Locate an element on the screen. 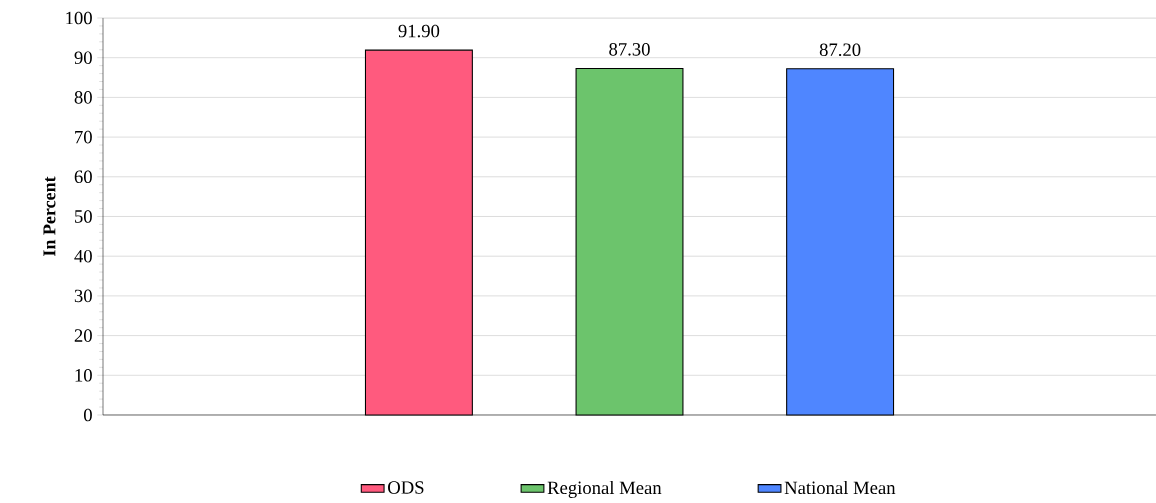  y-tick-label: 0 is located at coordinates (87, 415).